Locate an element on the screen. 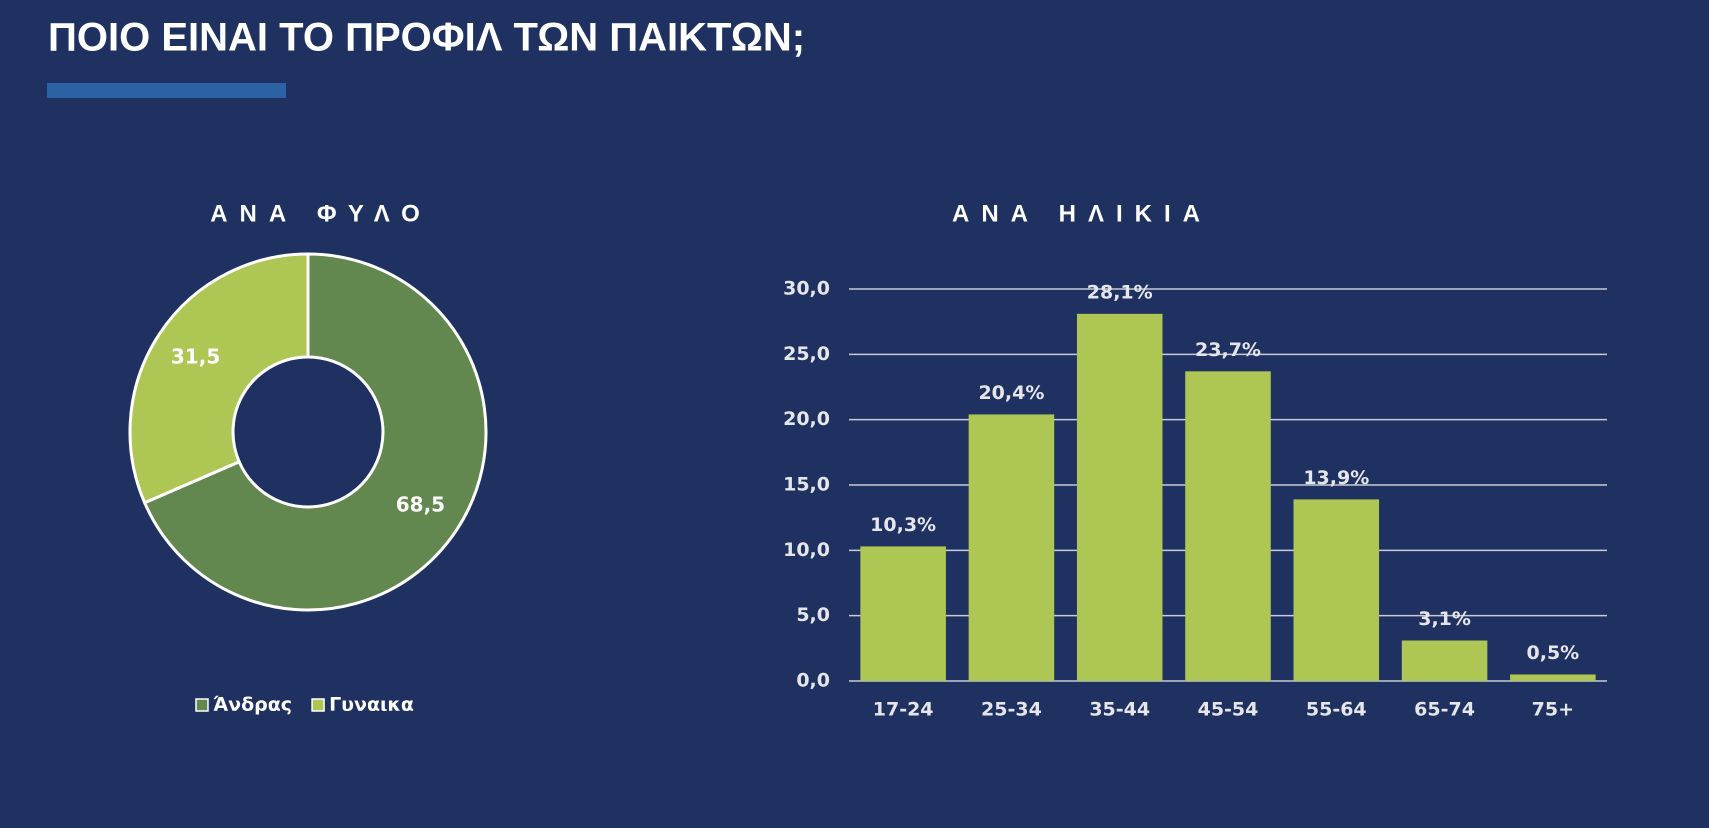  data-label: 23,7% is located at coordinates (1228, 350).